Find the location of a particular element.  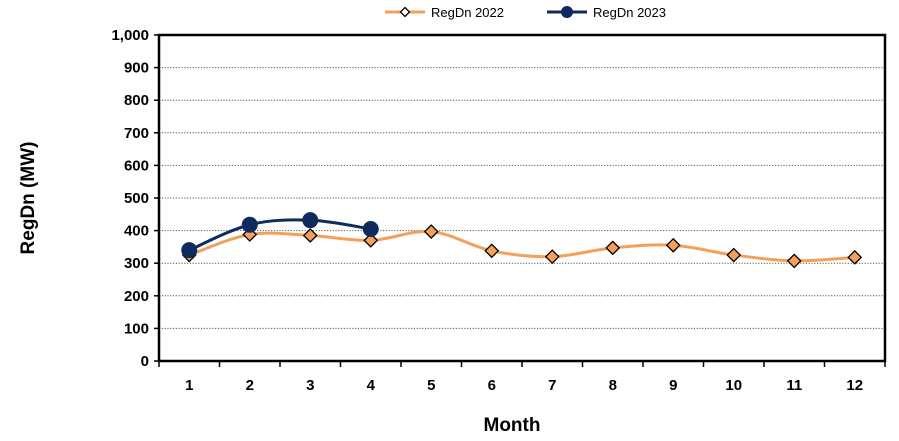

legend: RegDn 2022 RegDn 2023 is located at coordinates (525, 12).